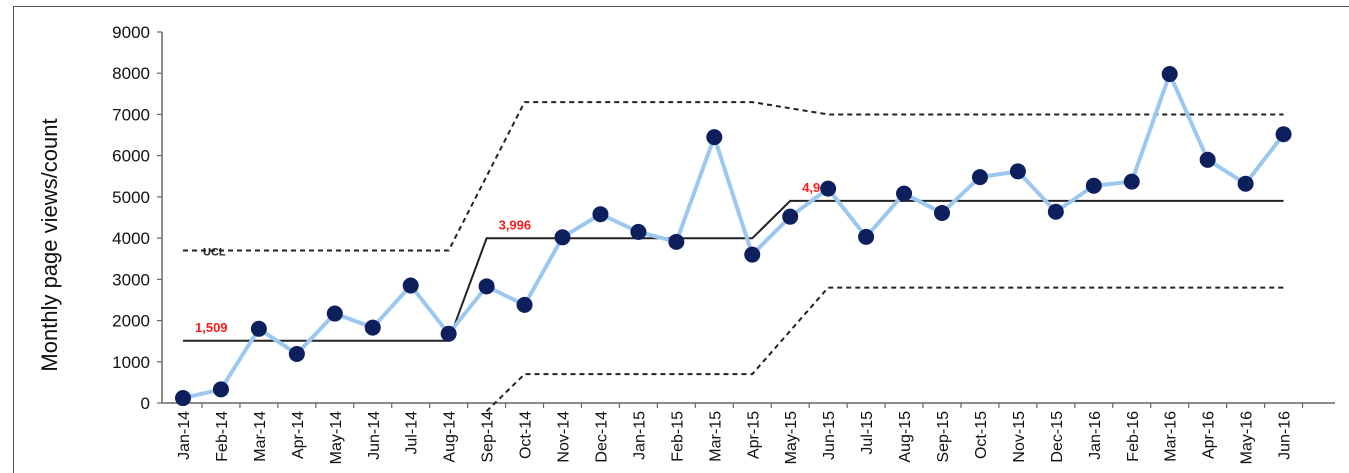  What do you see at coordinates (298, 435) in the screenshot?
I see `x-tick-label: Apr-14` at bounding box center [298, 435].